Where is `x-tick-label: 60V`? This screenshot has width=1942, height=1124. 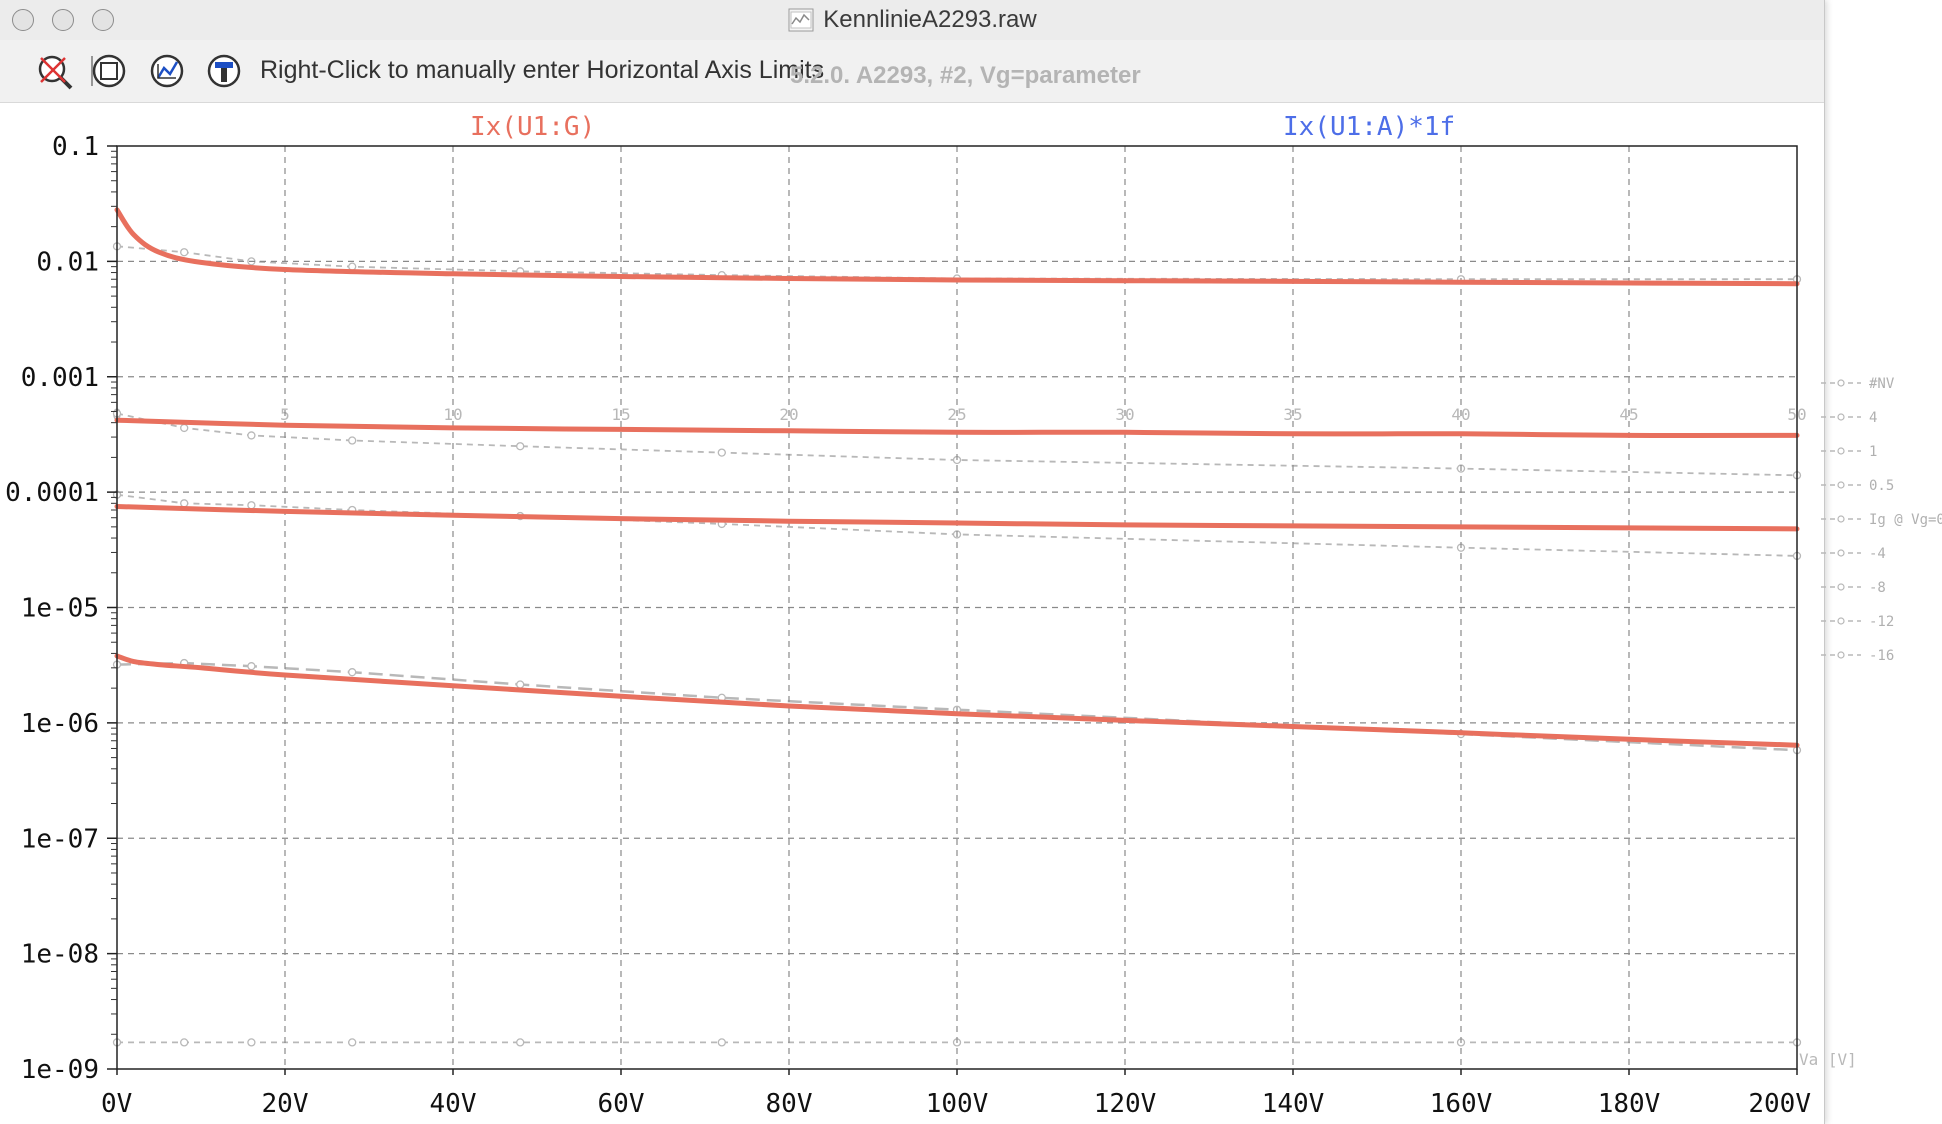 x-tick-label: 60V is located at coordinates (621, 1104).